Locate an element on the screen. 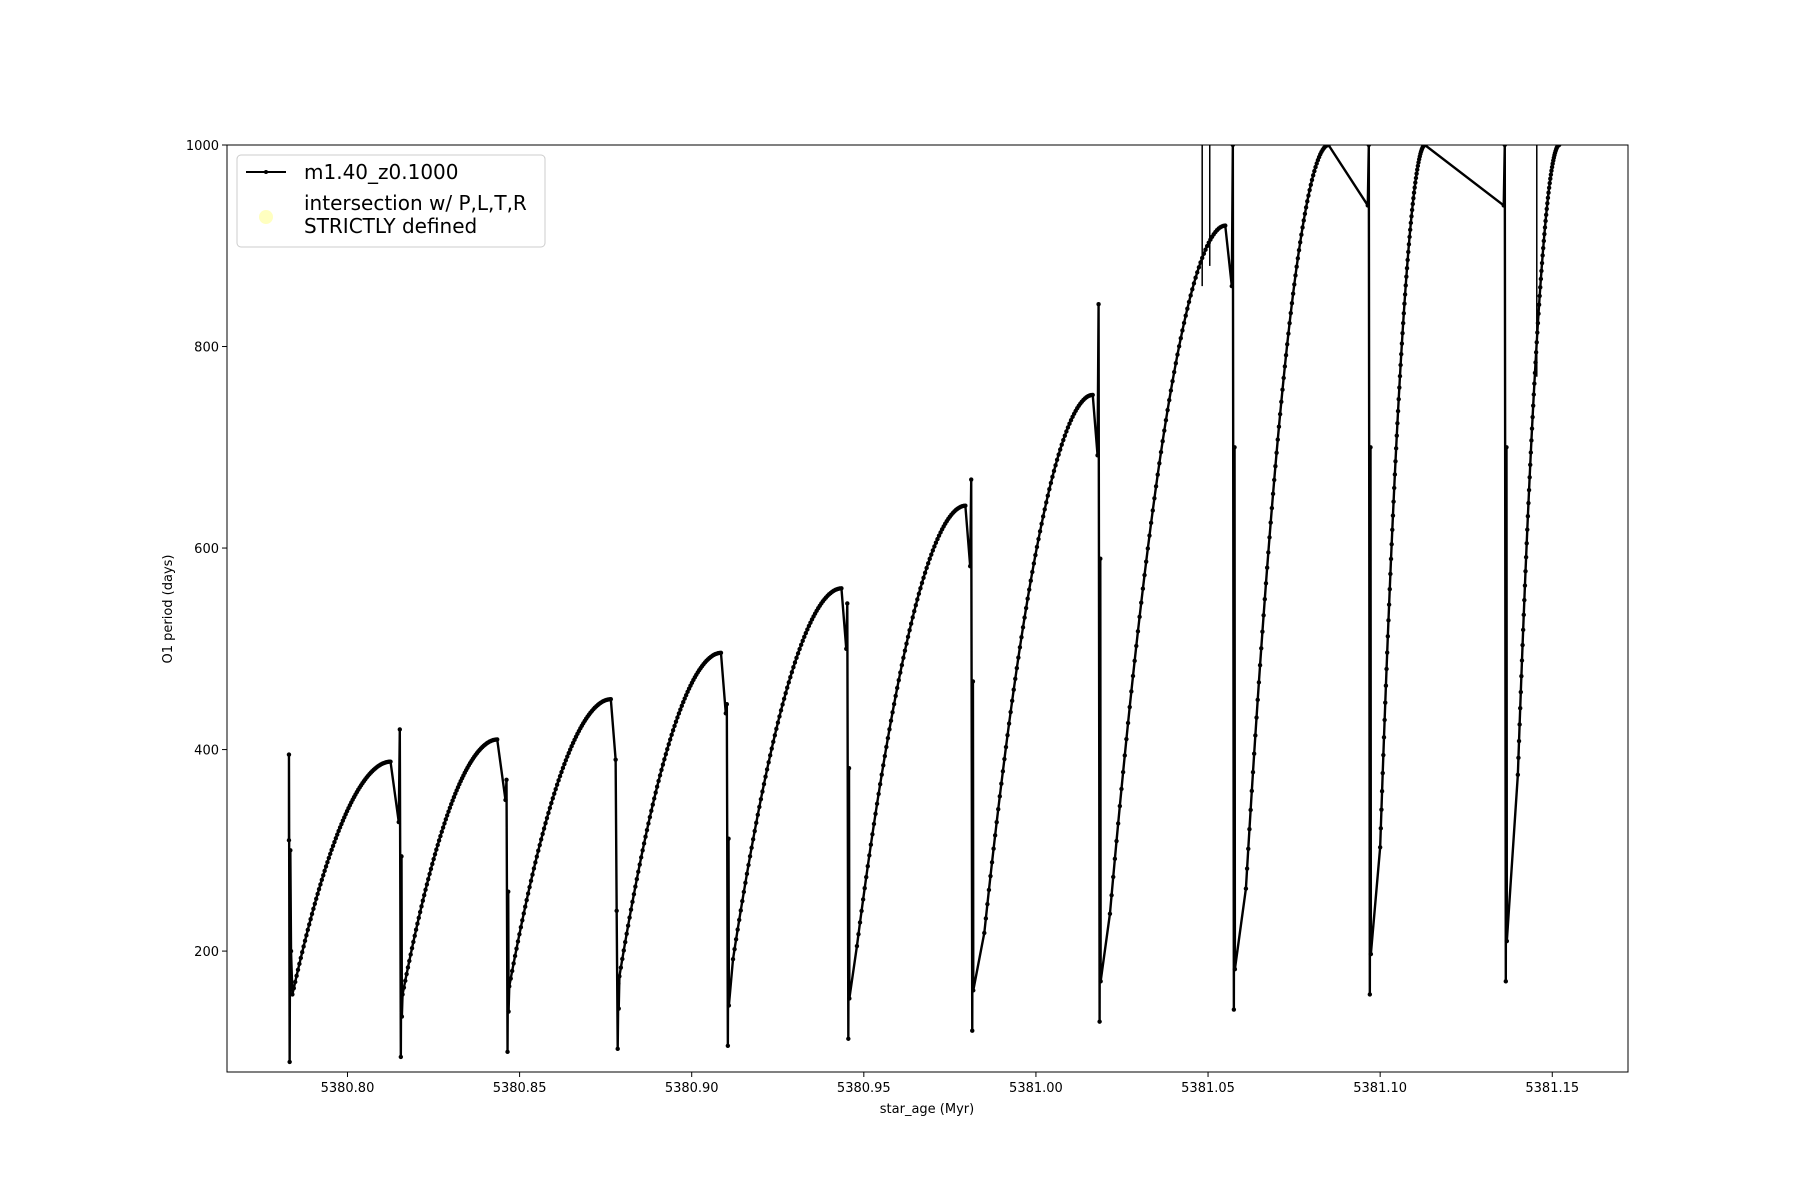  x-tick-label: 5380.90 is located at coordinates (692, 1088).